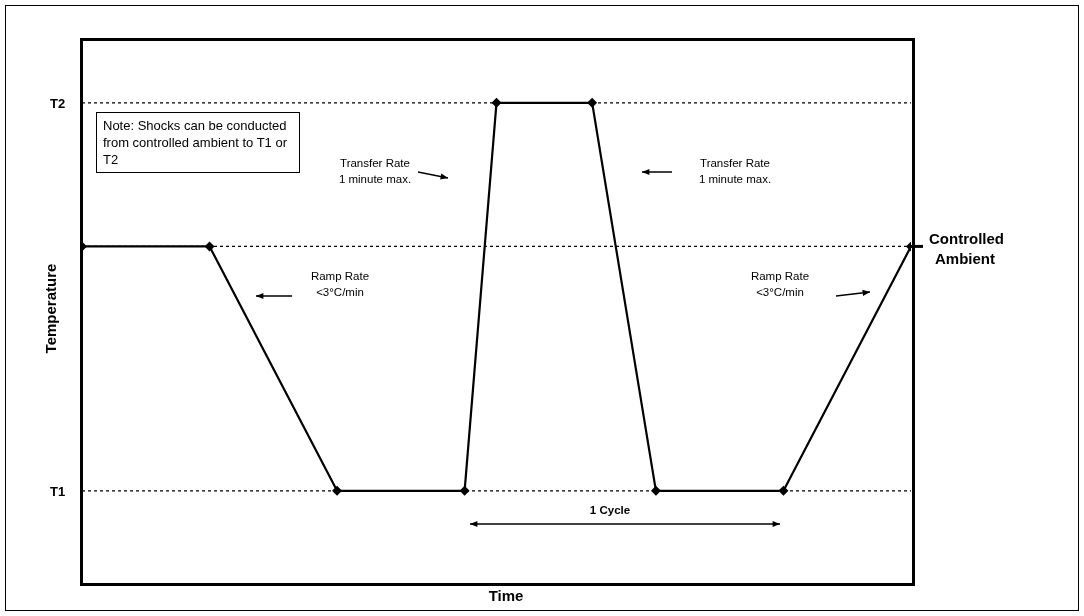 This screenshot has height=616, width=1084. Describe the element at coordinates (966, 249) in the screenshot. I see `ref-line-label: Controlled Ambient` at that location.